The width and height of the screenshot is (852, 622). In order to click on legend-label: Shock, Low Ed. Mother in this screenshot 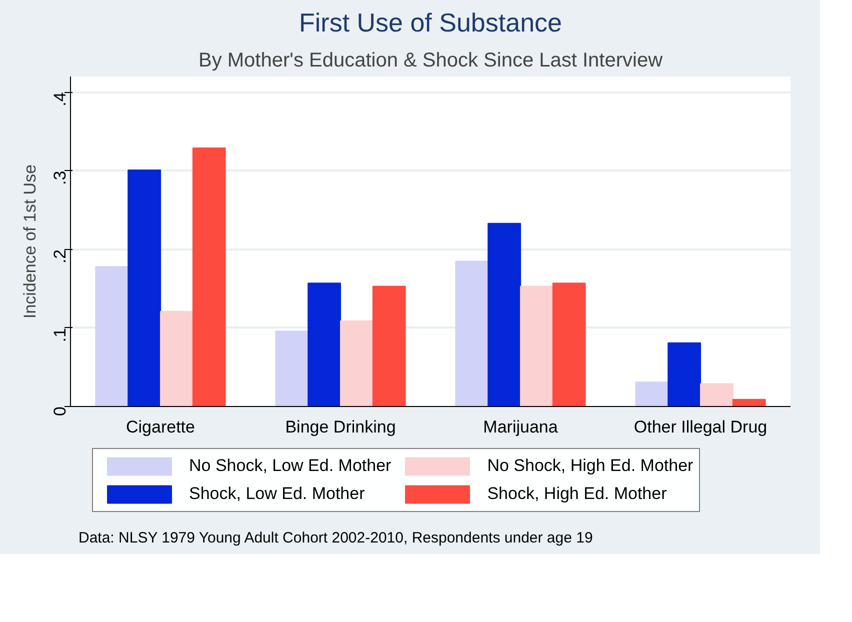, I will do `click(277, 494)`.